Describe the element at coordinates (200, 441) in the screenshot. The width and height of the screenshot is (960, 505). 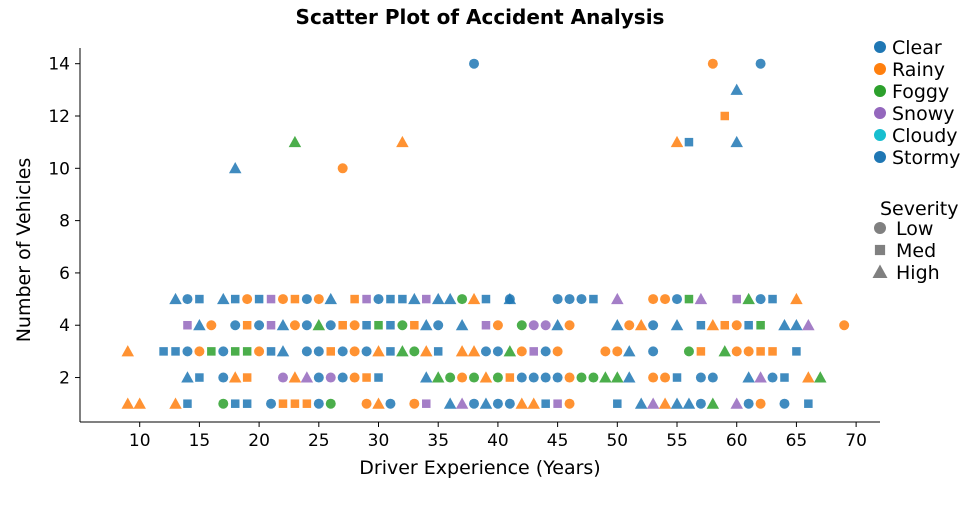
I see `x-tick-label: 15` at that location.